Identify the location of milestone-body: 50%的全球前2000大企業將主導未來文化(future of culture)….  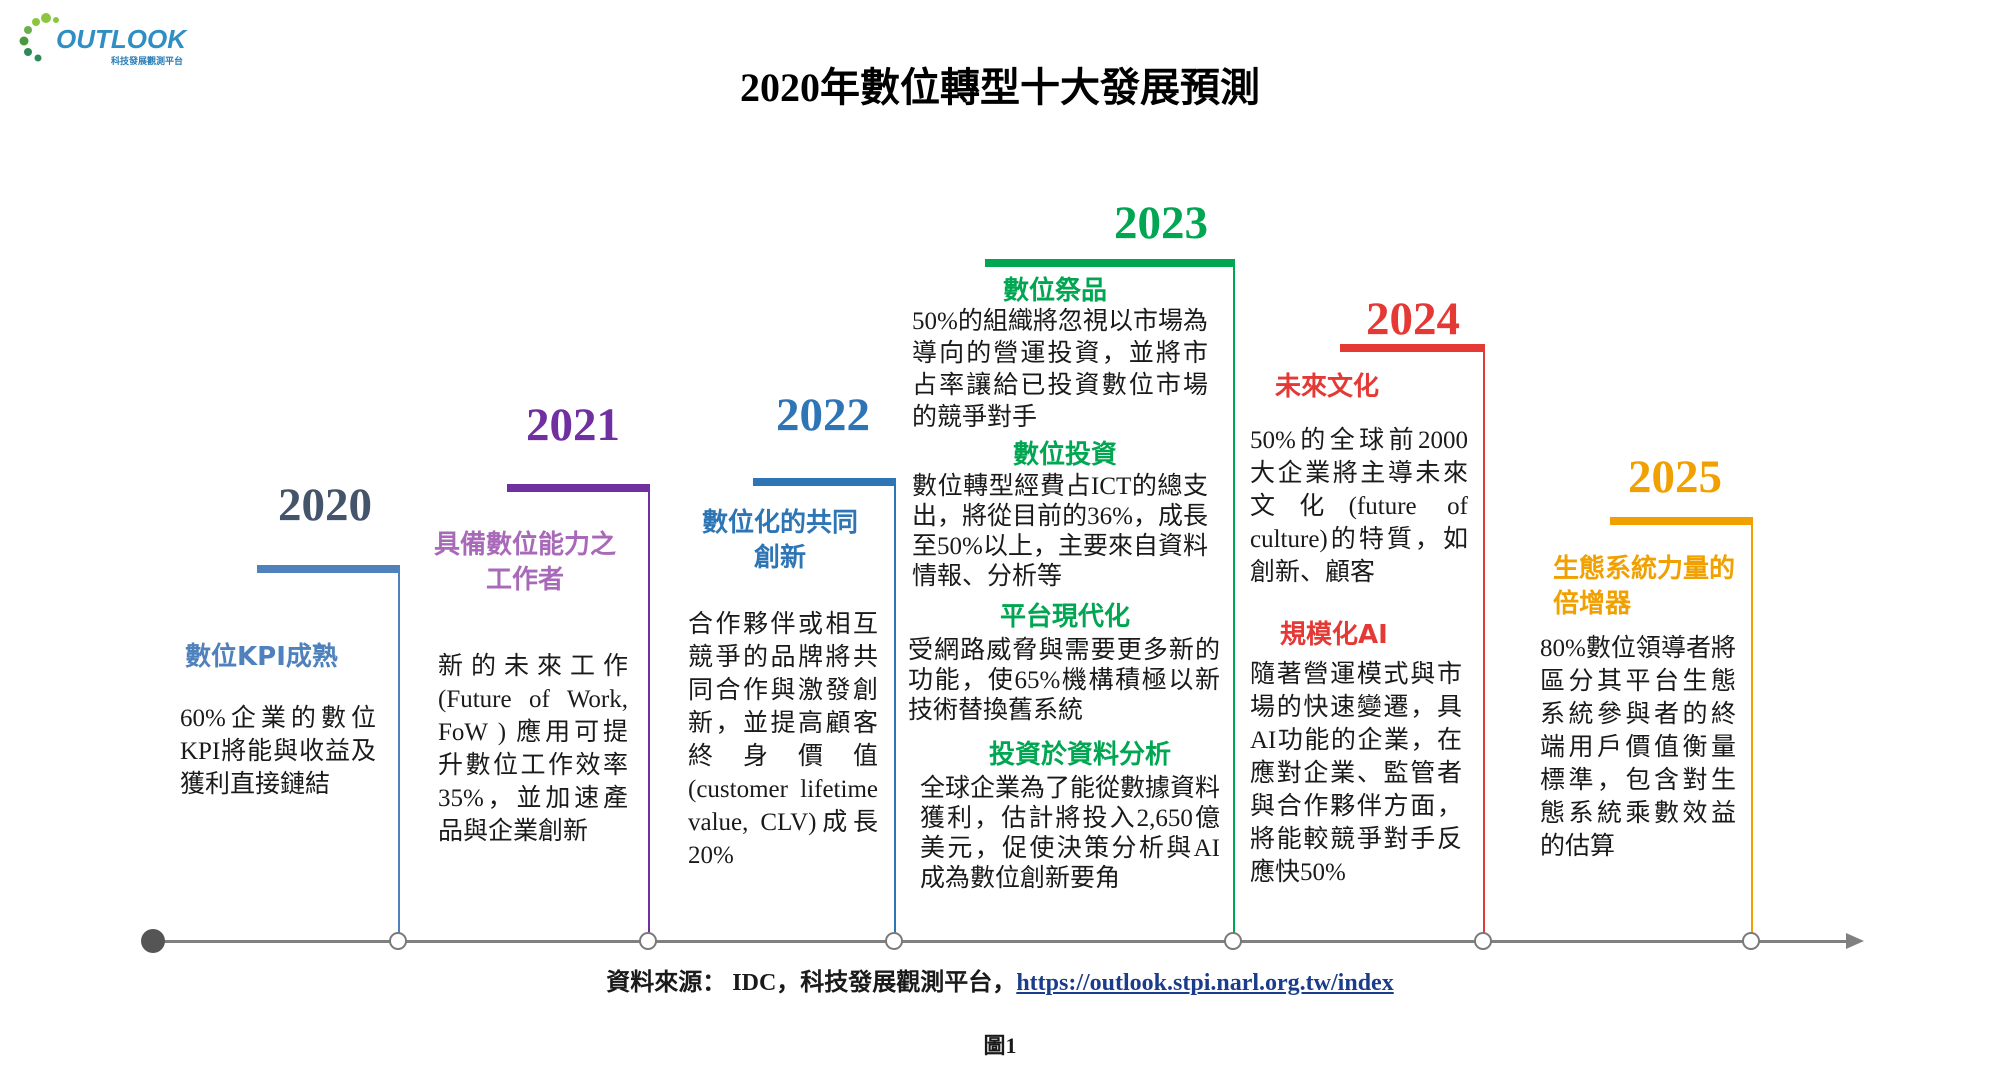
(1359, 506).